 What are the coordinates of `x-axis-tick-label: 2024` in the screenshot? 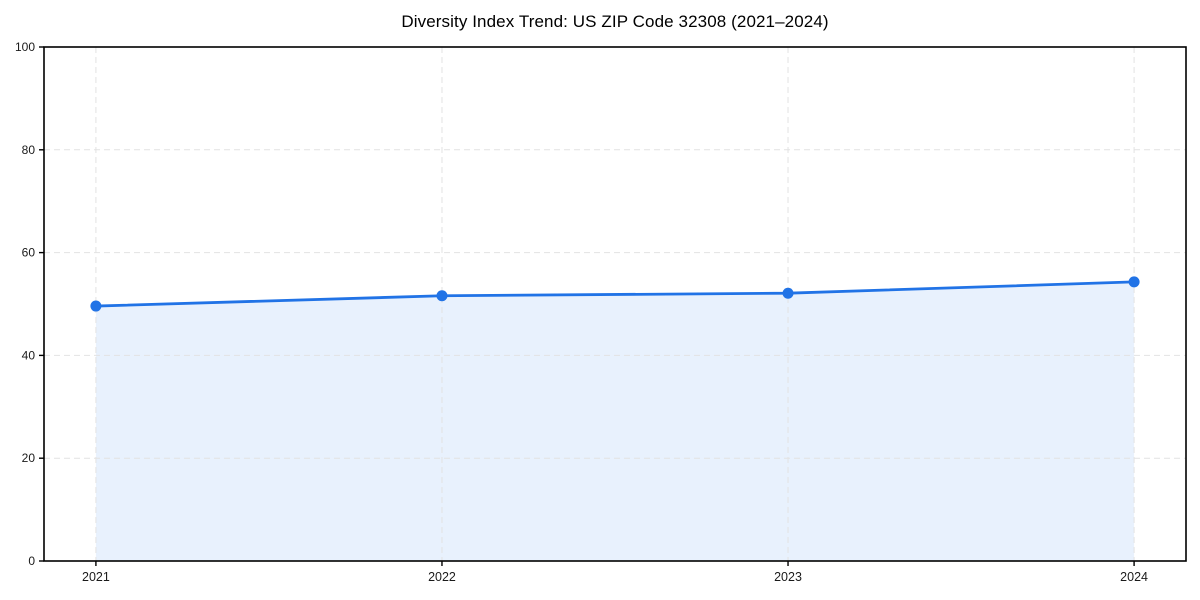 It's located at (1134, 577).